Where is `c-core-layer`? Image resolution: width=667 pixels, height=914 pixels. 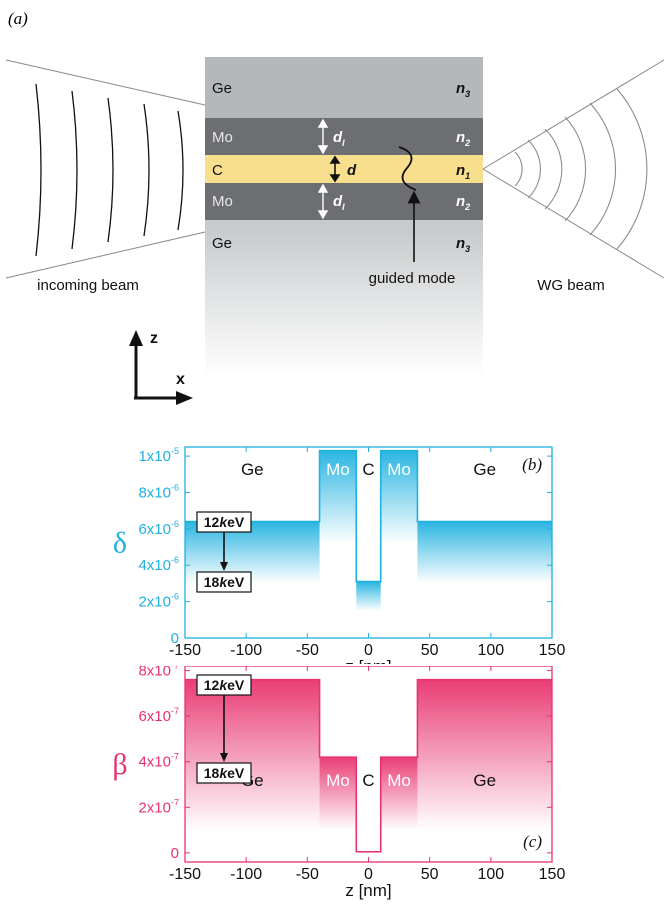 c-core-layer is located at coordinates (344, 169).